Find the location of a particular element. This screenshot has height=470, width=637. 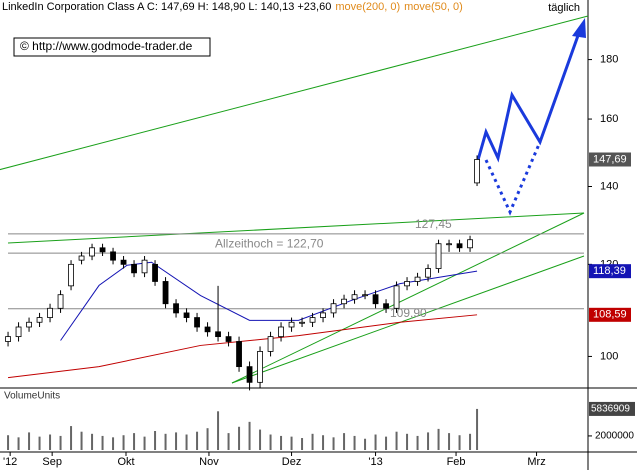

volume-last-box is located at coordinates (612, 408).